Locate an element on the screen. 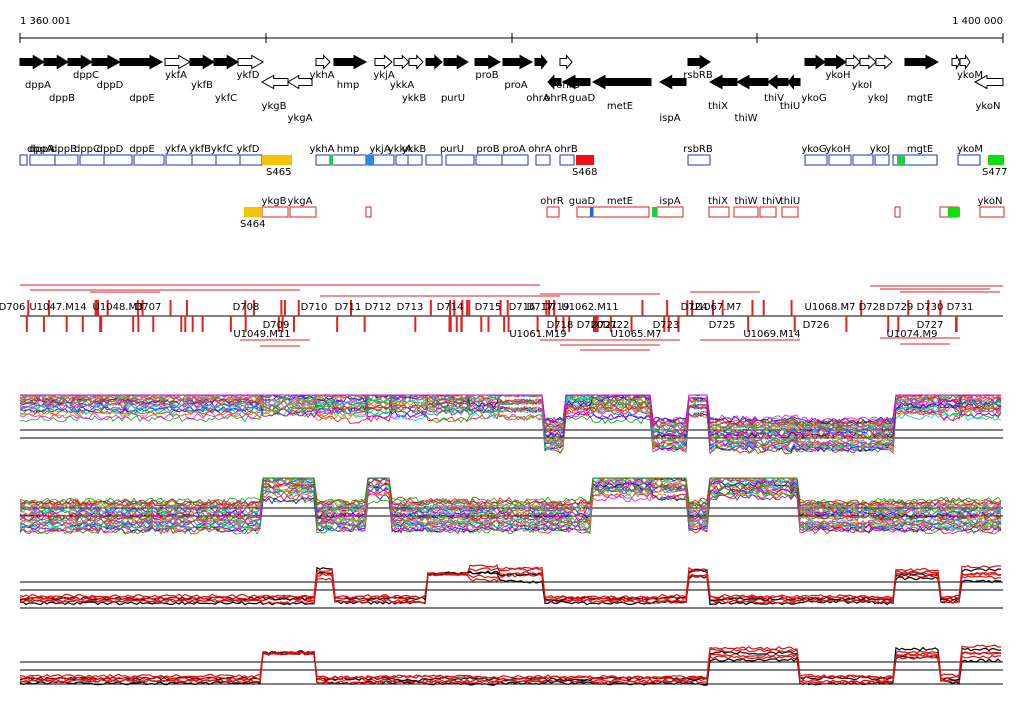 The height and width of the screenshot is (714, 1024). track-label-dppE: dppE is located at coordinates (141, 149).